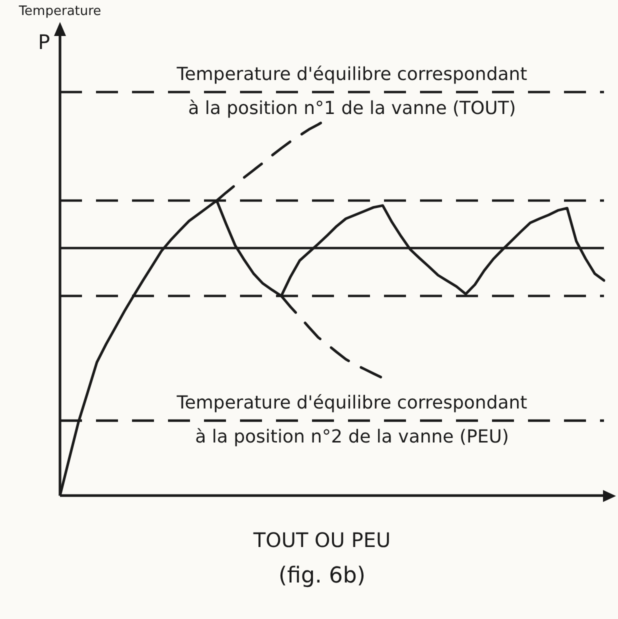 This screenshot has height=619, width=618. What do you see at coordinates (60, 11) in the screenshot?
I see `text: Temperature` at bounding box center [60, 11].